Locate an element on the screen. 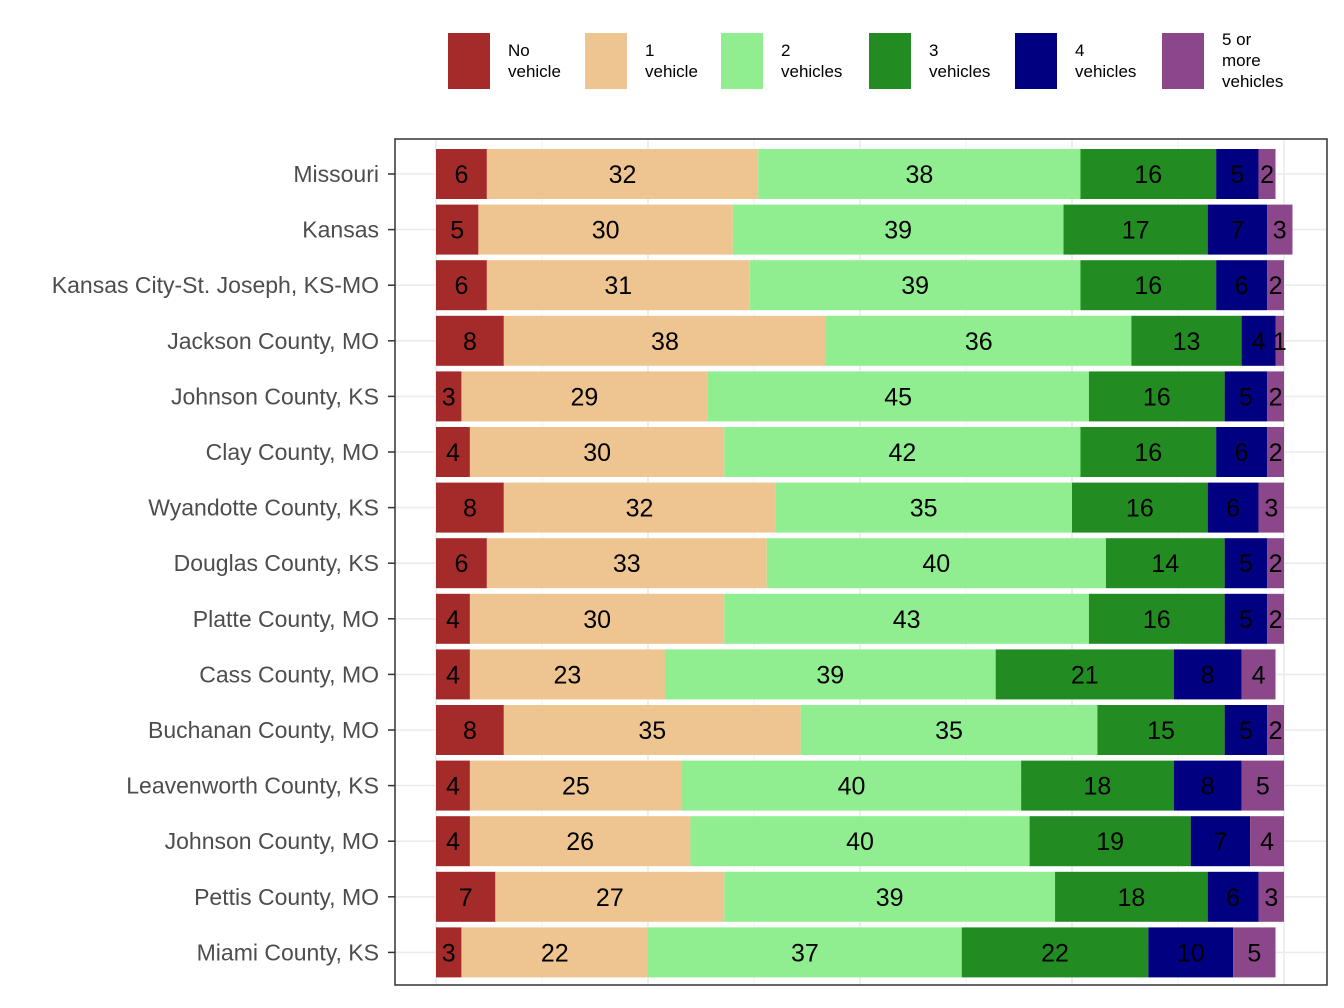  bar-douglas-county-ks-5-or-more-vehicles is located at coordinates (1275, 563).